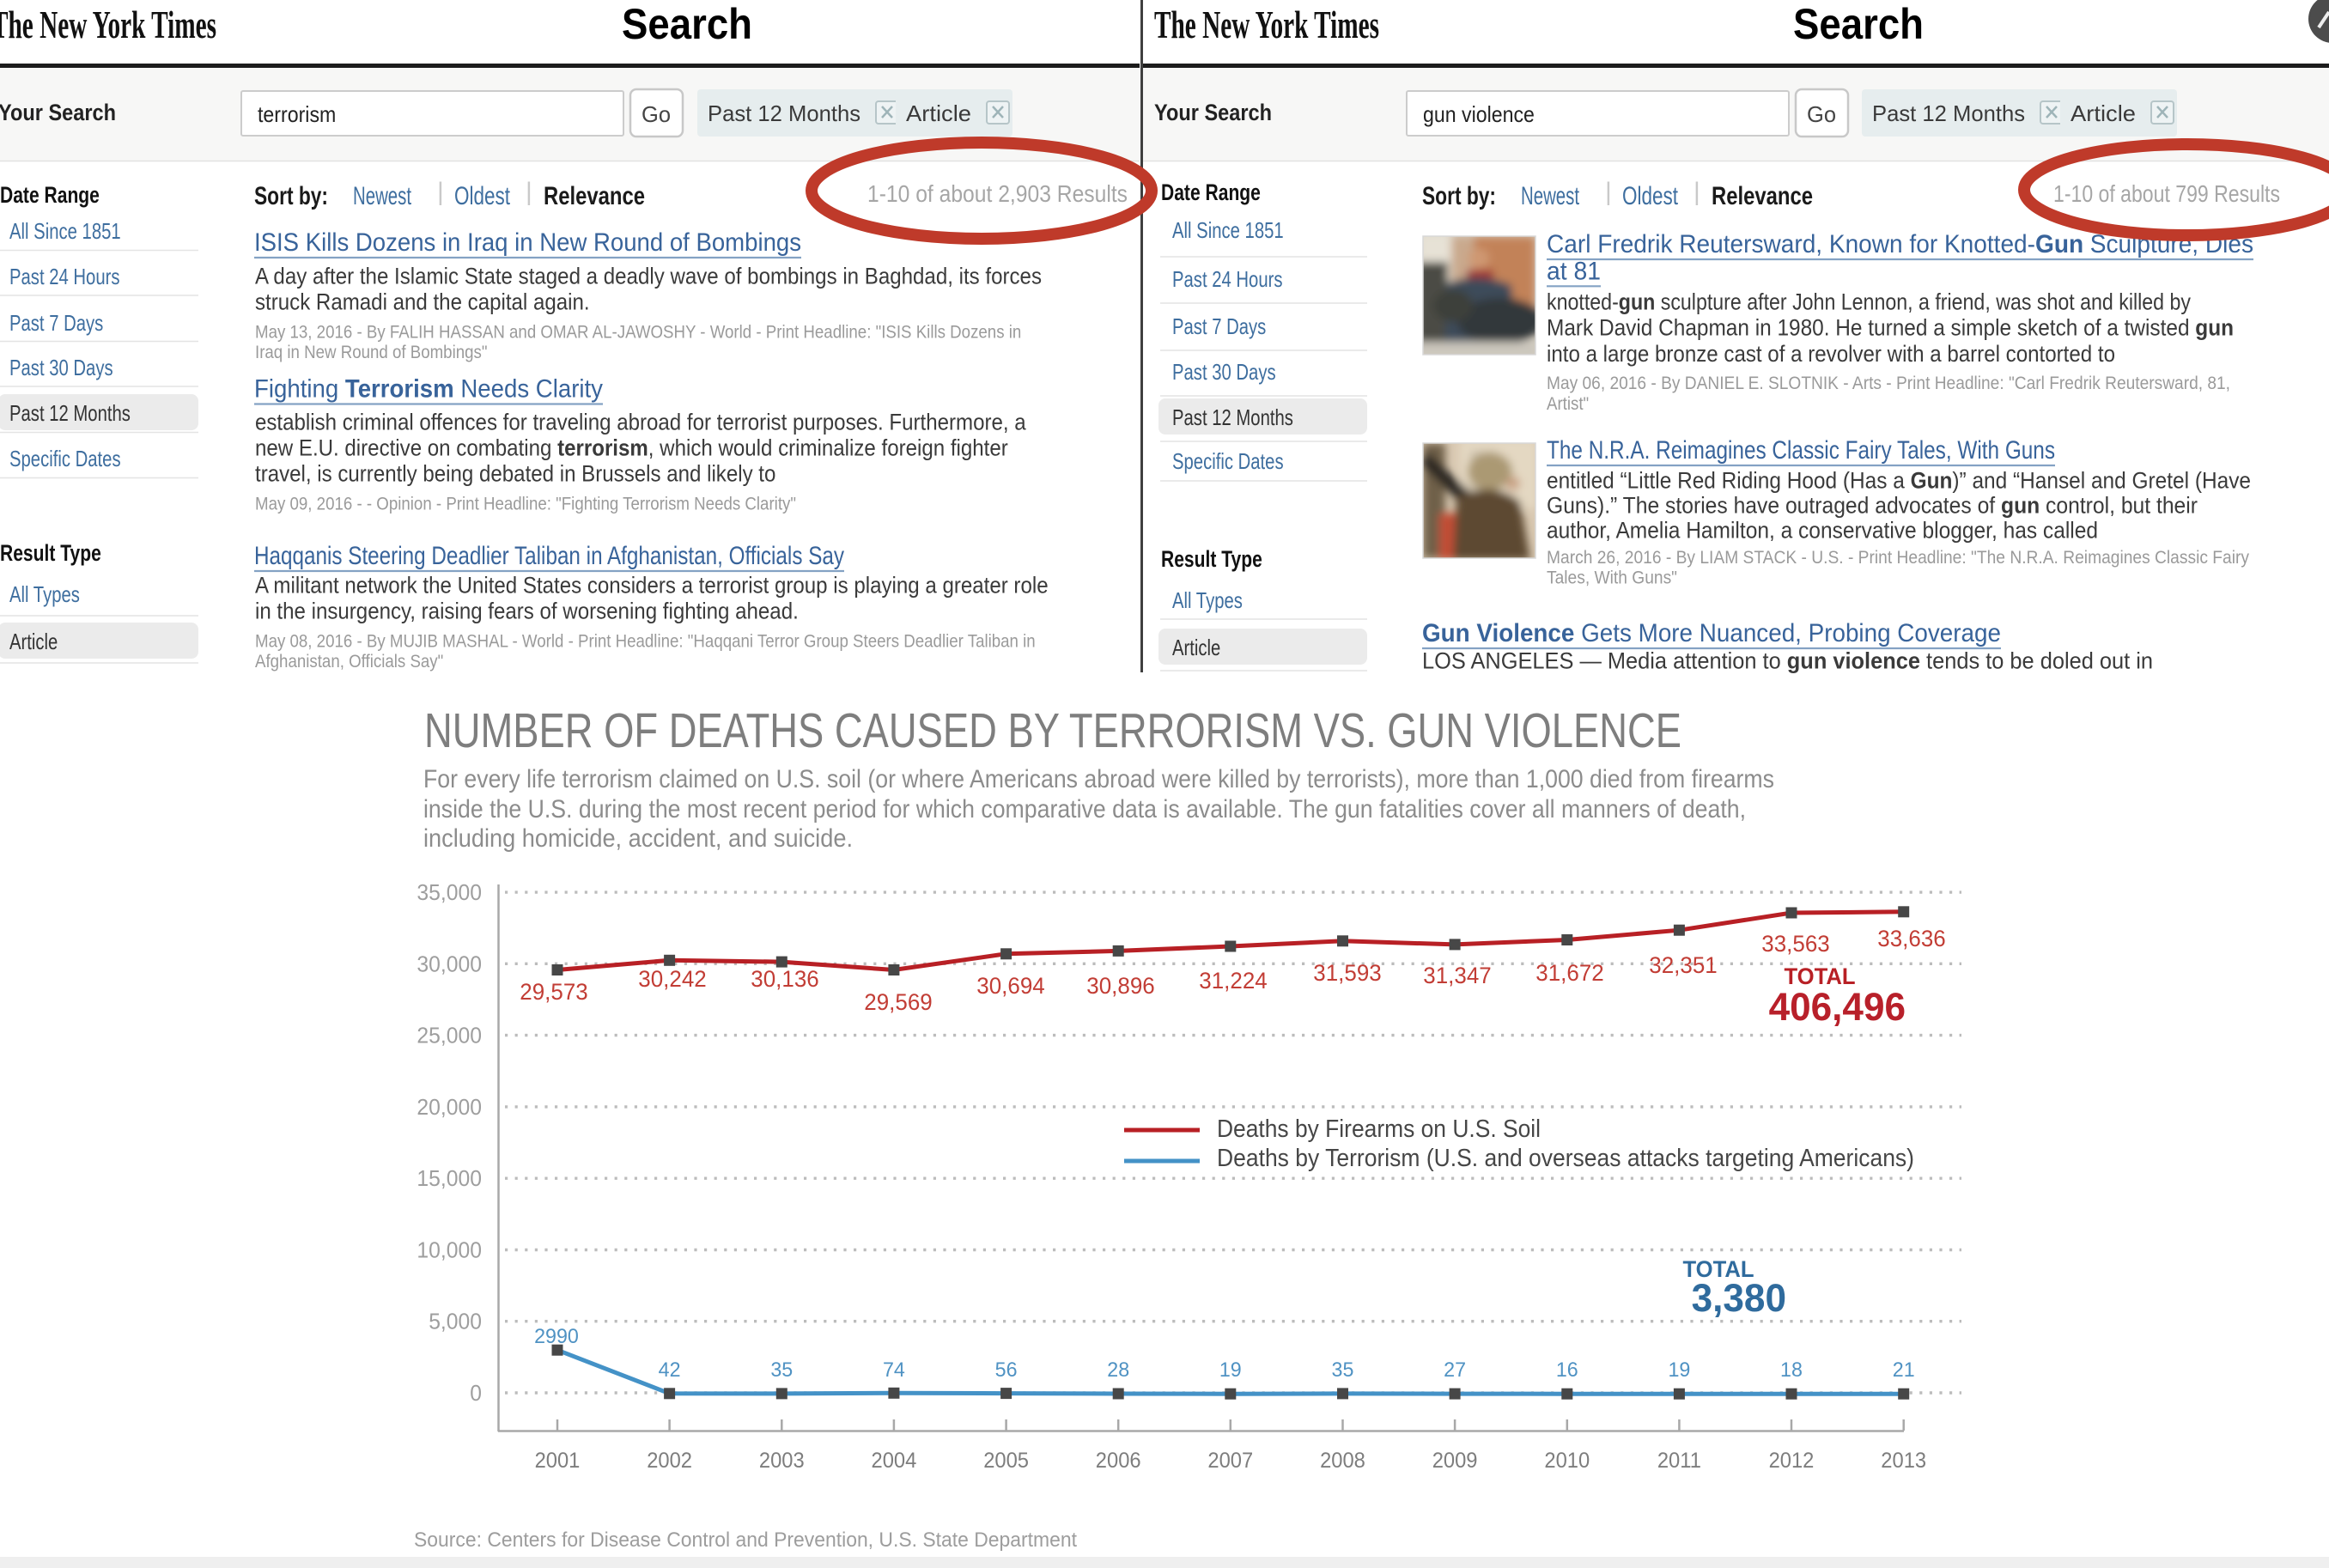  Describe the element at coordinates (450, 1250) in the screenshot. I see `svg-text: 10,000` at that location.